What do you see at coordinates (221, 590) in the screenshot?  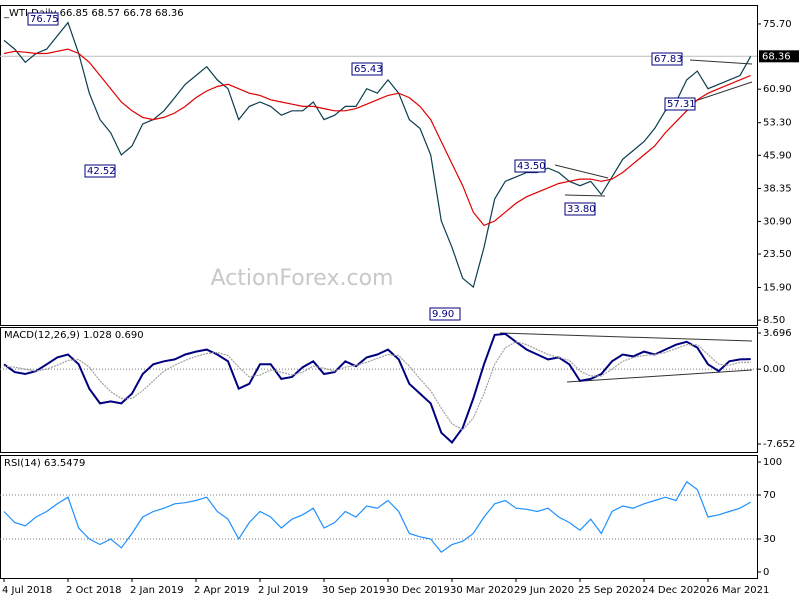 I see `x-tick-label: 2 Apr 2019` at bounding box center [221, 590].